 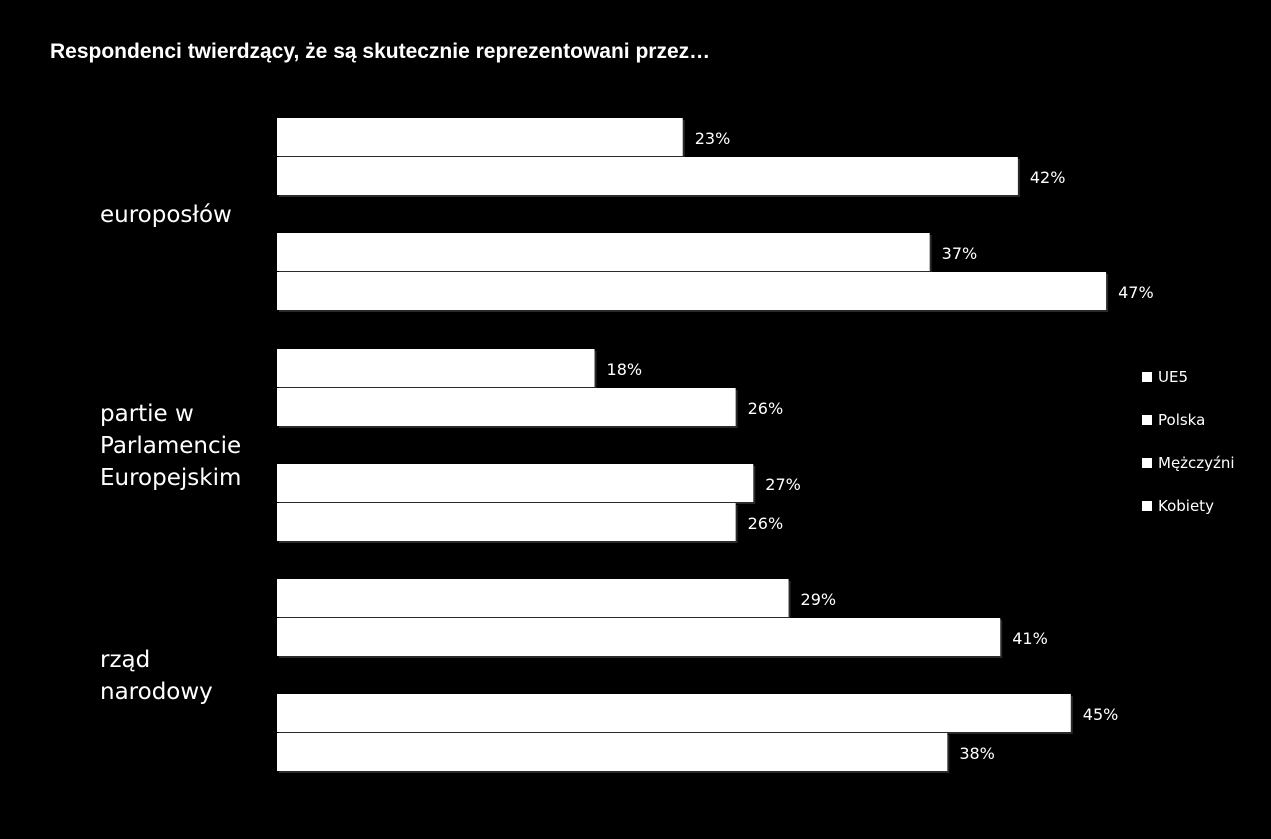 I want to click on legend-swatch-polska, so click(x=1147, y=420).